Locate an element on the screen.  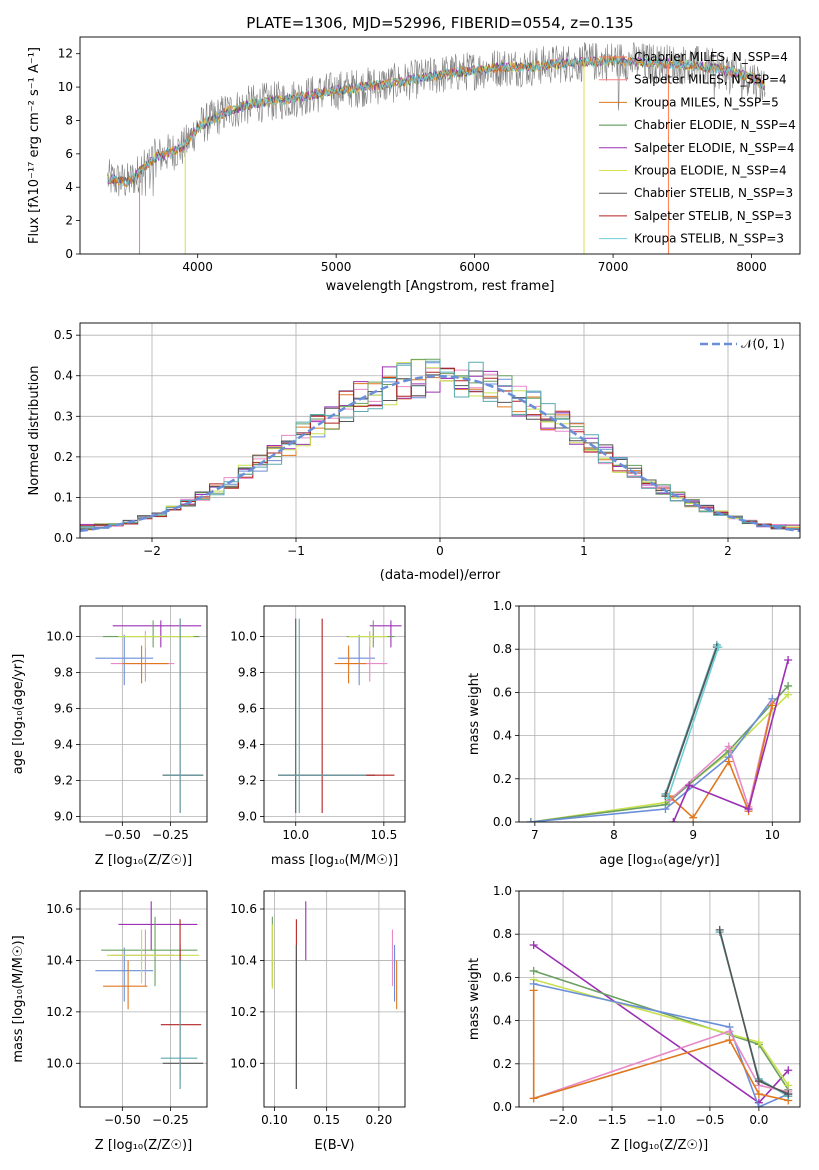
mass-weight-line-pink is located at coordinates (661, 1065).